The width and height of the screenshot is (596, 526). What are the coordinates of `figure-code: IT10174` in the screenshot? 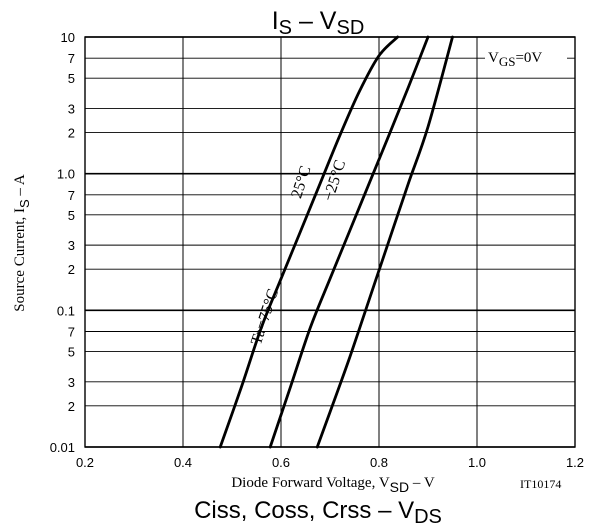 It's located at (540, 484).